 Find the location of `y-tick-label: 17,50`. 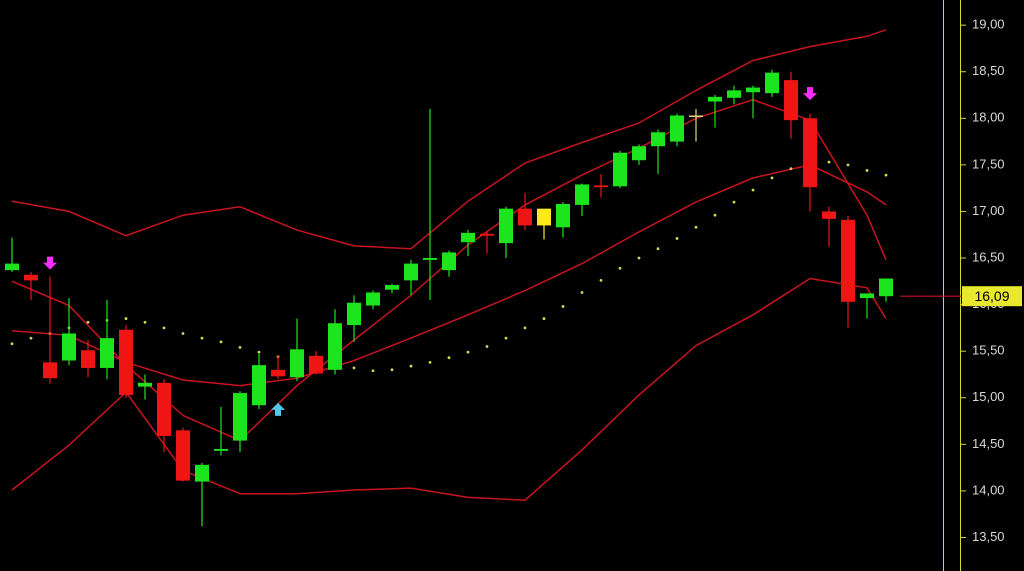

y-tick-label: 17,50 is located at coordinates (988, 163).